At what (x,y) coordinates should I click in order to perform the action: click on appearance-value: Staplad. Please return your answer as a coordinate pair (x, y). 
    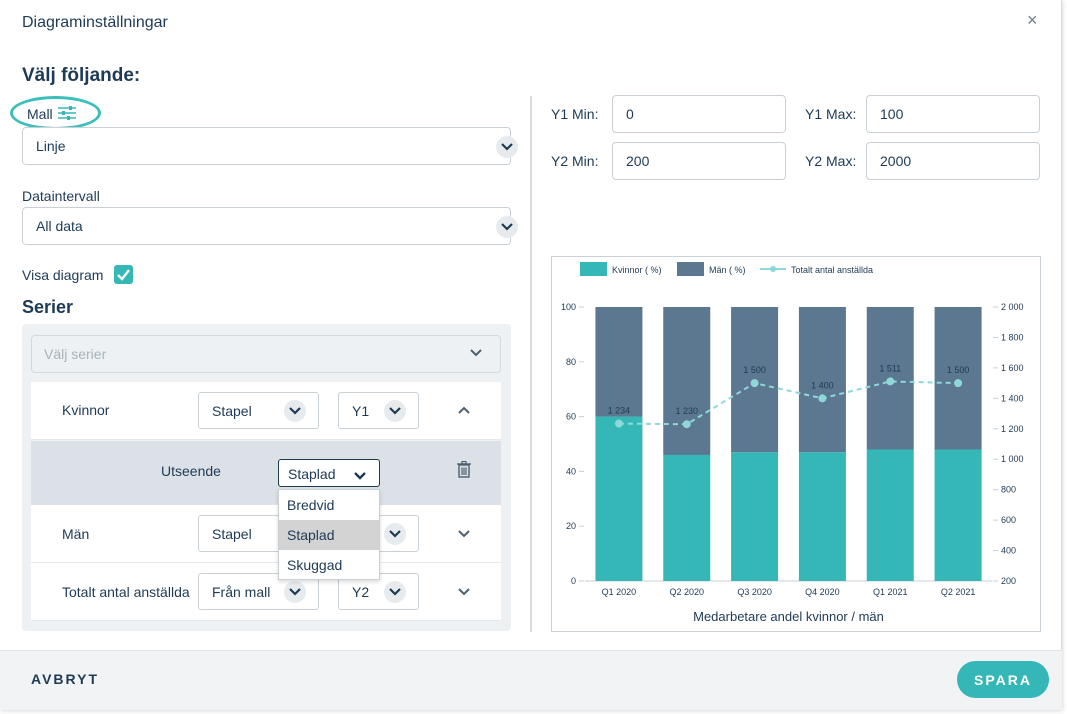
    Looking at the image, I should click on (312, 474).